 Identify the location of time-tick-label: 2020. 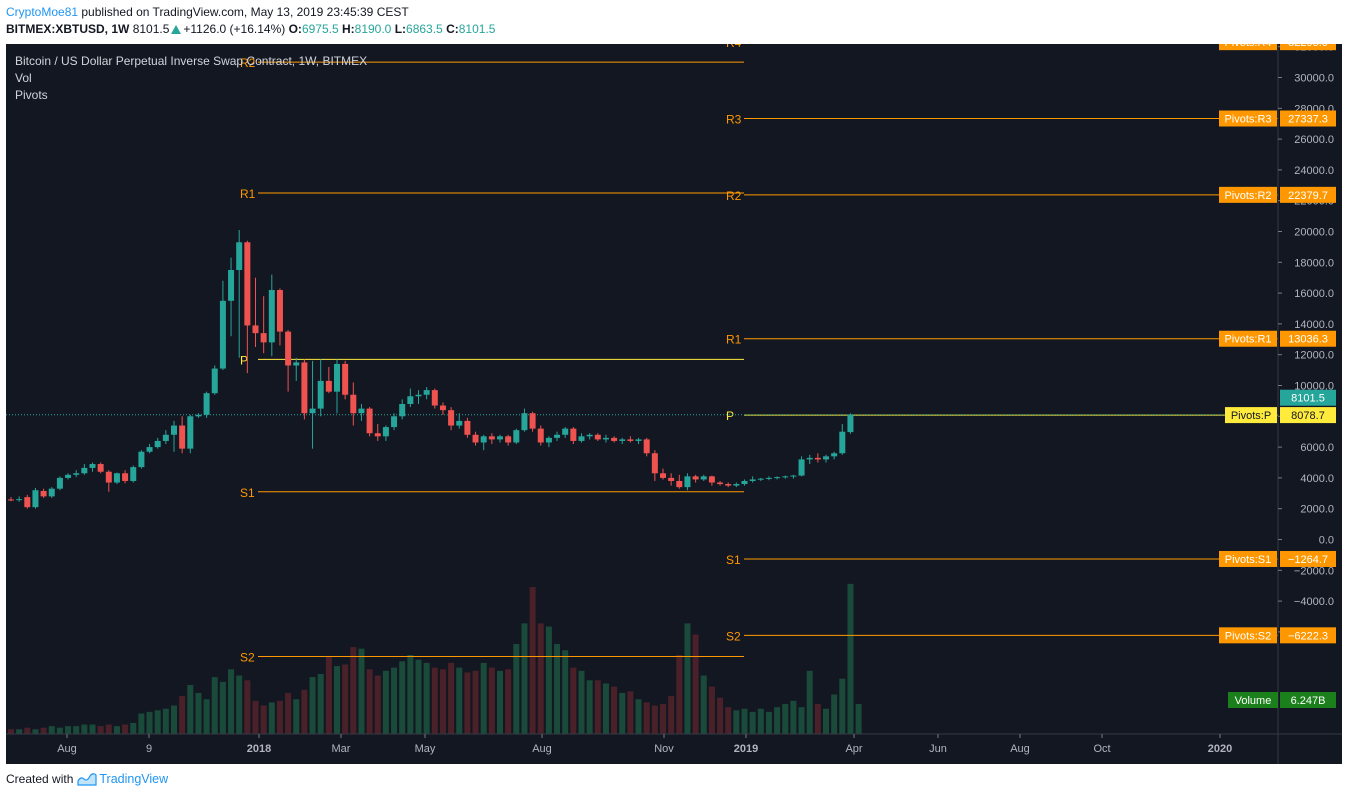
(1220, 749).